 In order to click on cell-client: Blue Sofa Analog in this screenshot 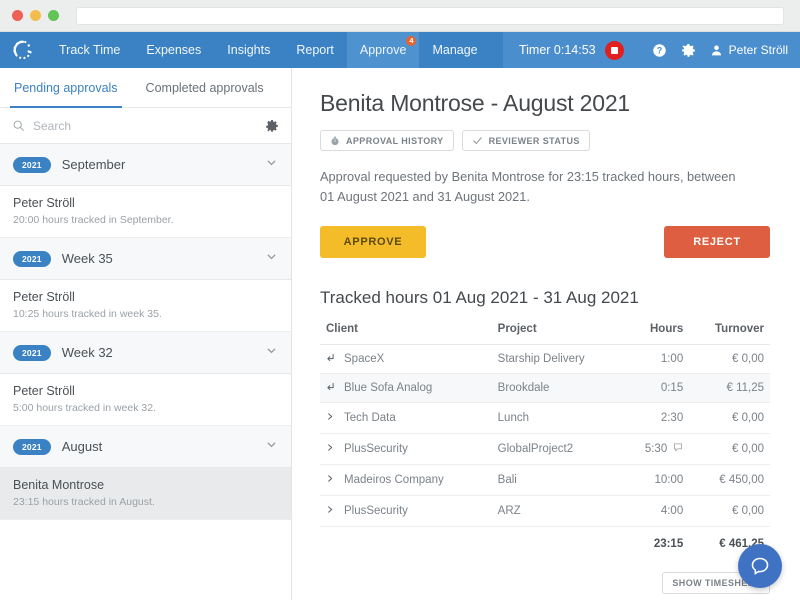, I will do `click(388, 387)`.